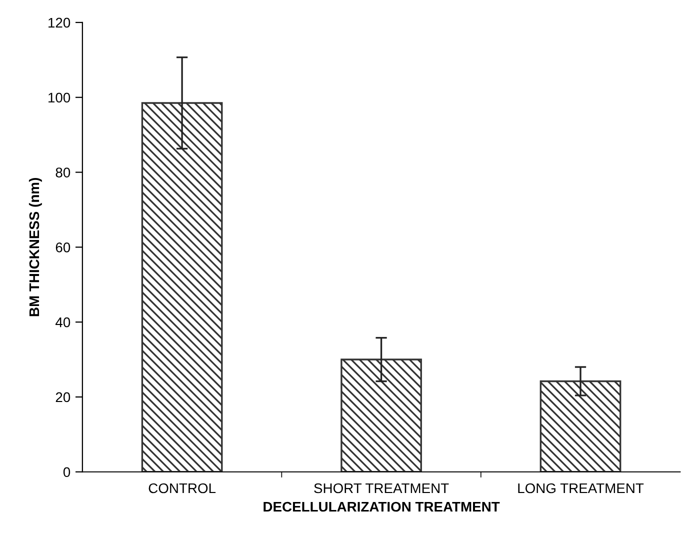  Describe the element at coordinates (63, 397) in the screenshot. I see `y-tick-label: 20` at that location.